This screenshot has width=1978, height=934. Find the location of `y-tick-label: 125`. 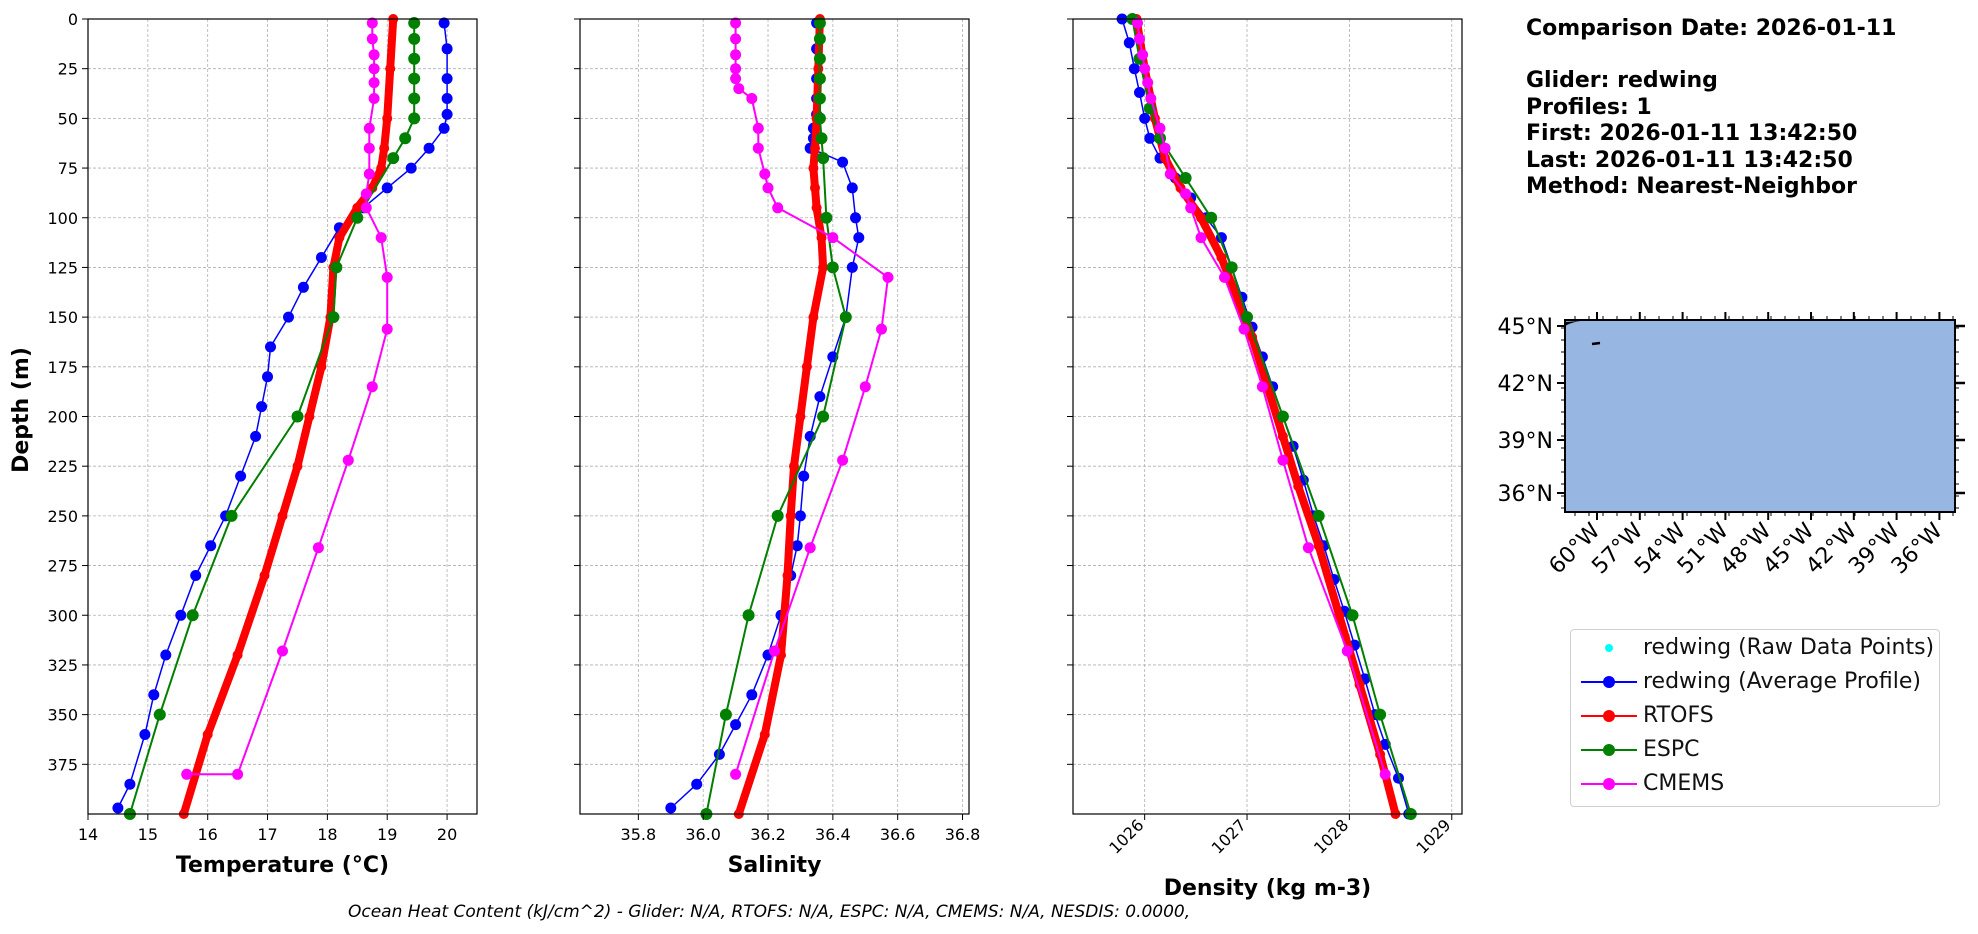

y-tick-label: 125 is located at coordinates (62, 267).